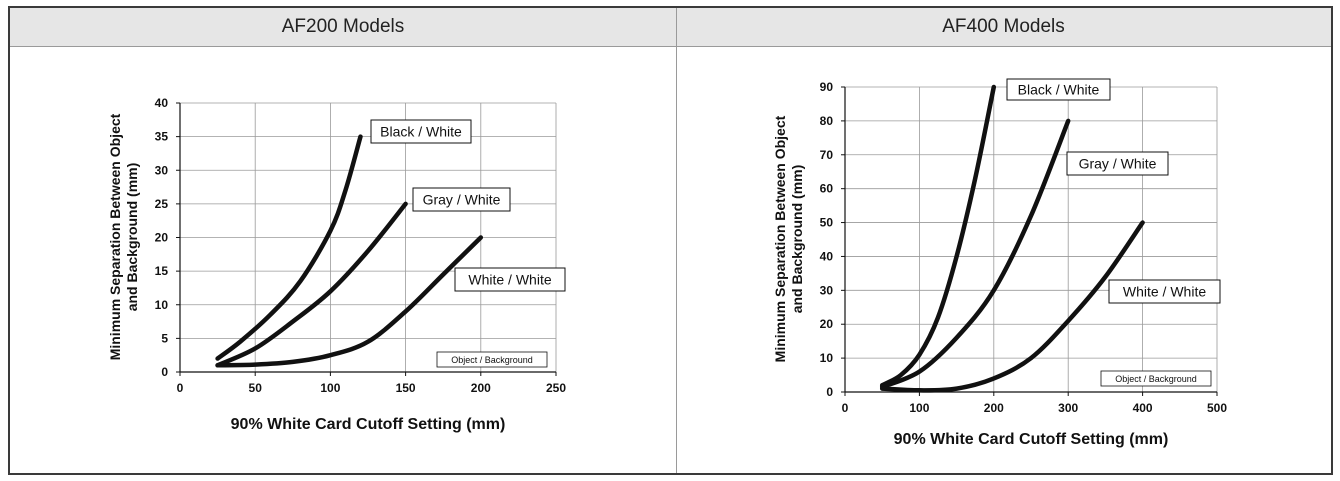 This screenshot has height=481, width=1340. What do you see at coordinates (162, 204) in the screenshot?
I see `y-tick-label: 25` at bounding box center [162, 204].